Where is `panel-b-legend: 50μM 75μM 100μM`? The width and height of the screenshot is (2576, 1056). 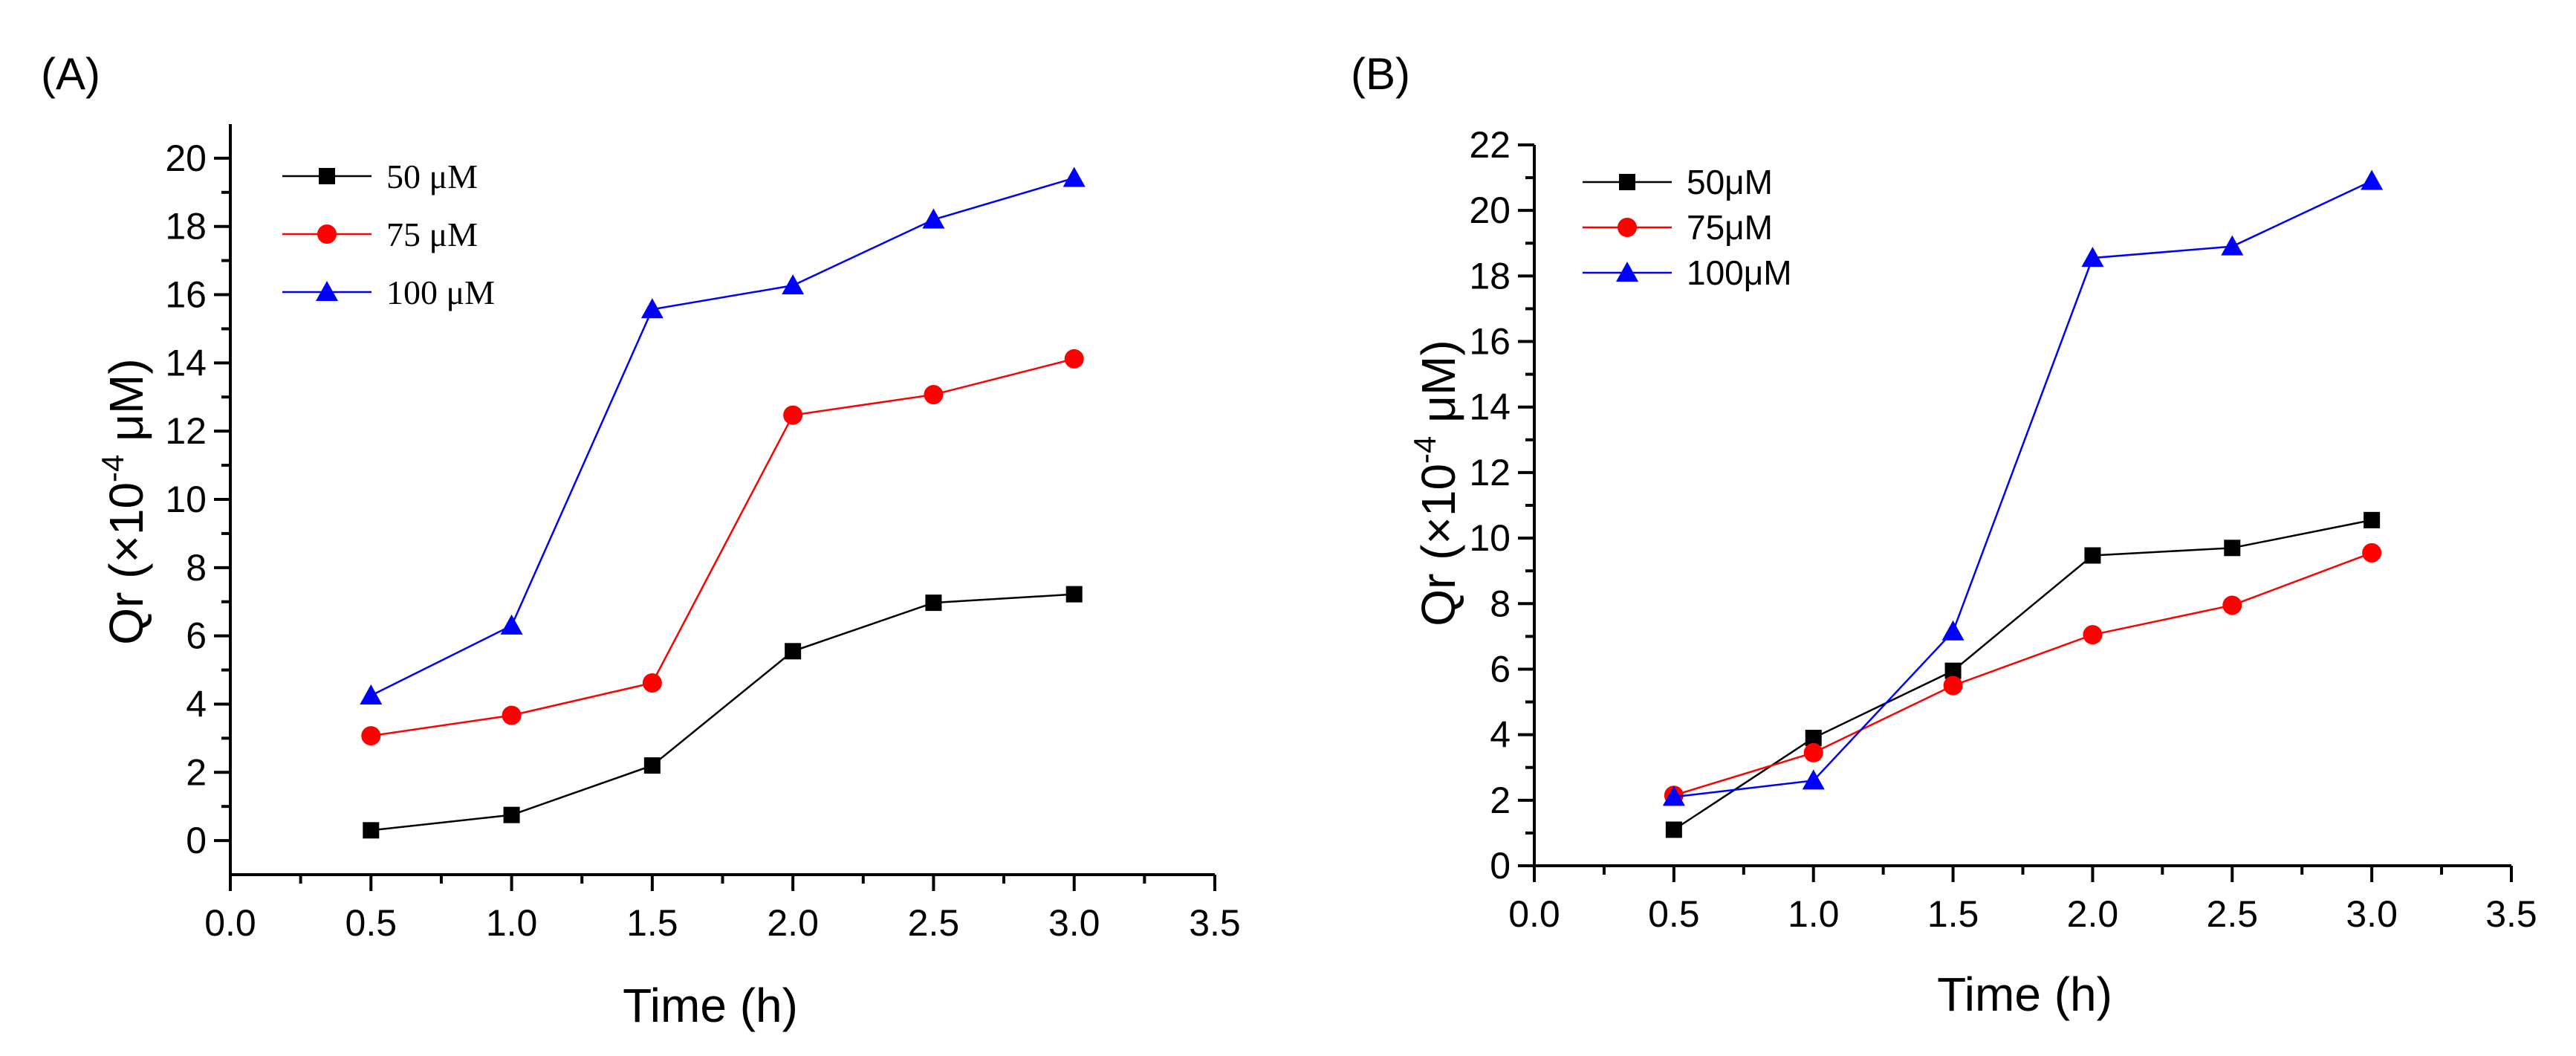 panel-b-legend: 50μM 75μM 100μM is located at coordinates (1687, 228).